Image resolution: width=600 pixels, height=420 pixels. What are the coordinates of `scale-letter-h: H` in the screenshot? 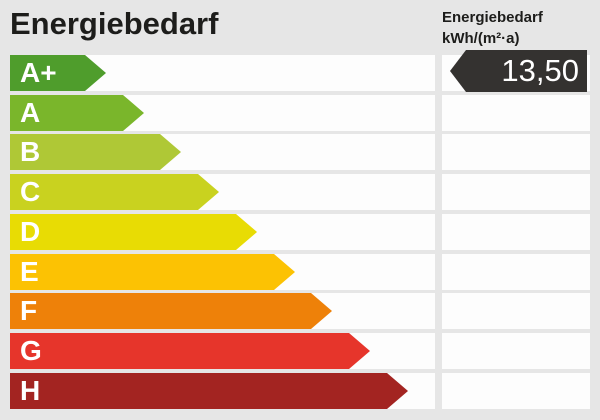 It's located at (30, 390).